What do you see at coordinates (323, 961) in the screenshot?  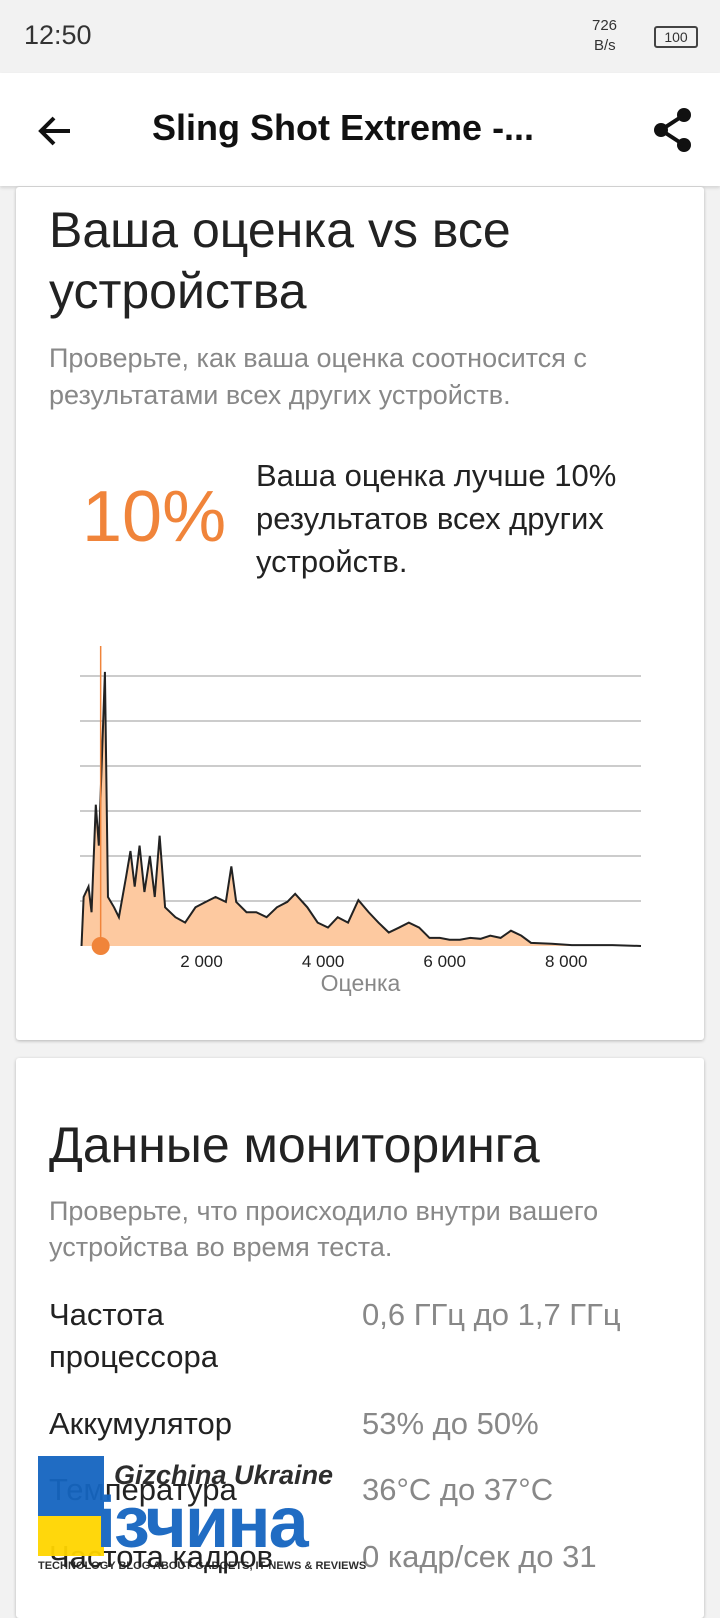 I see `x-tick-label: 4 000` at bounding box center [323, 961].